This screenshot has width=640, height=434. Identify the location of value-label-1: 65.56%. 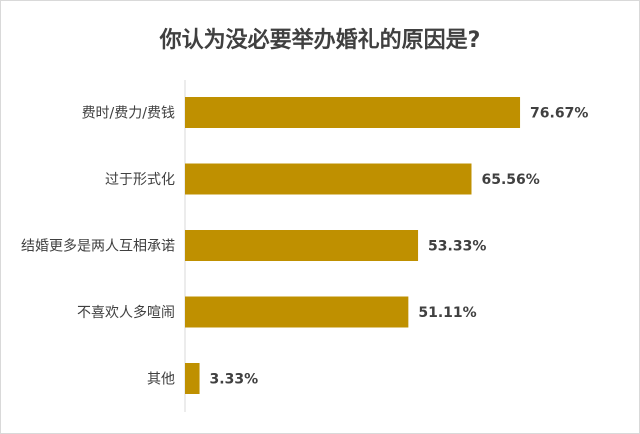
(510, 180).